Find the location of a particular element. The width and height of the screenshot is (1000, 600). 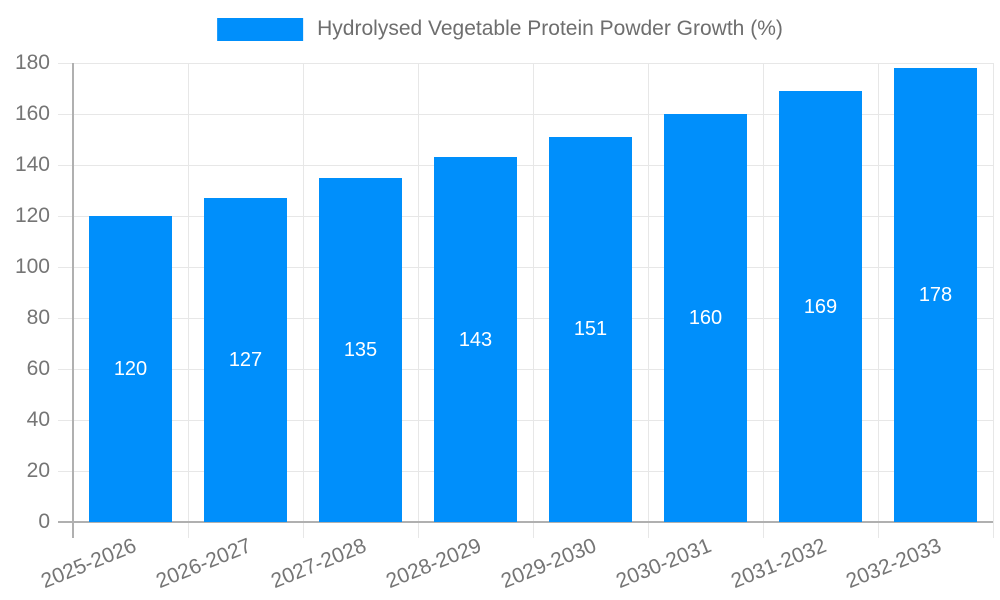

x-tick-label: 2030-2031 is located at coordinates (663, 563).